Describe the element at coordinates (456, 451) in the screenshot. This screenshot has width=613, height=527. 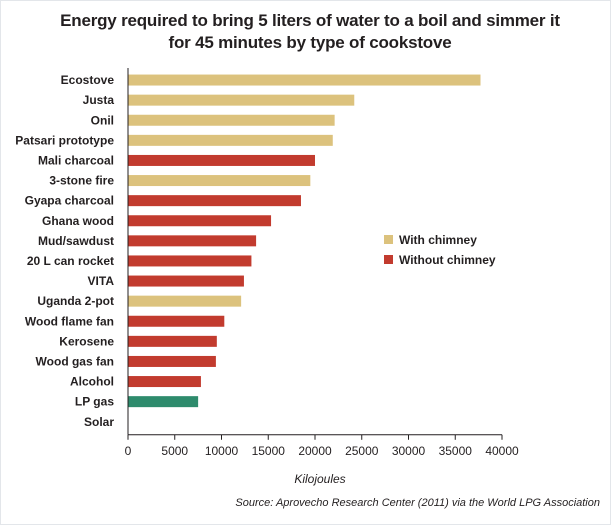
I see `x-tick-label: 35000` at that location.